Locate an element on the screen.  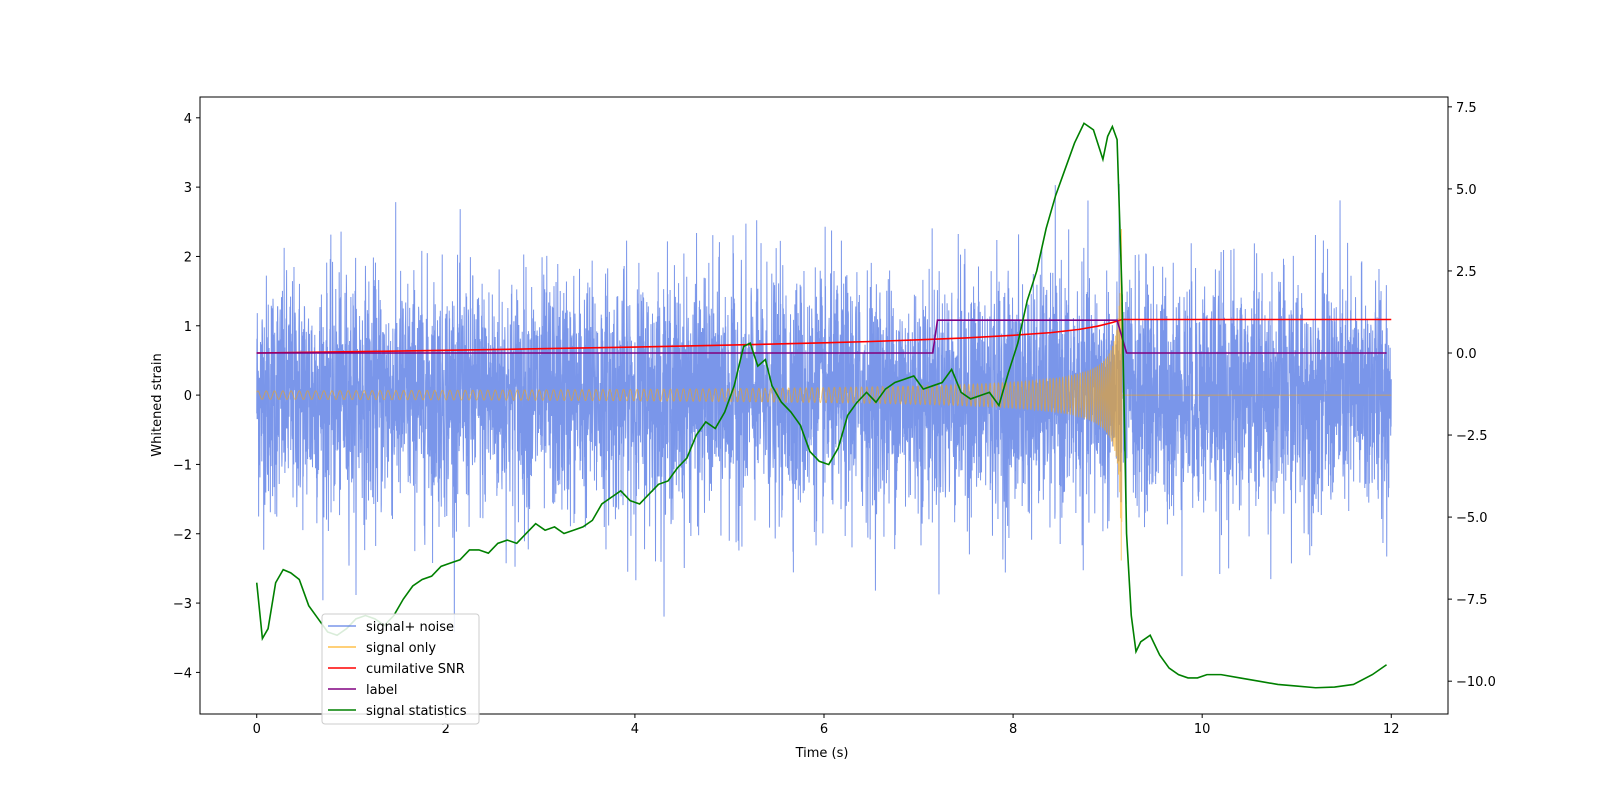
y2-tick-label: −5.0 is located at coordinates (1472, 518).